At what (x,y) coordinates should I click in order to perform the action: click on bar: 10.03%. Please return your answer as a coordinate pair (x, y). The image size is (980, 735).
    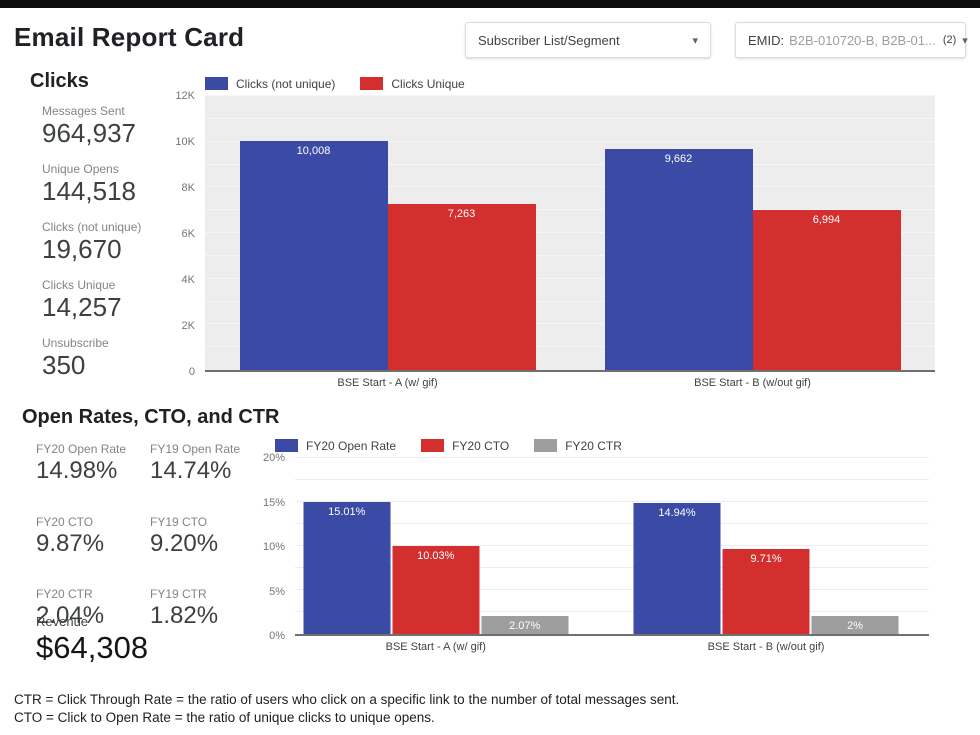
    Looking at the image, I should click on (436, 589).